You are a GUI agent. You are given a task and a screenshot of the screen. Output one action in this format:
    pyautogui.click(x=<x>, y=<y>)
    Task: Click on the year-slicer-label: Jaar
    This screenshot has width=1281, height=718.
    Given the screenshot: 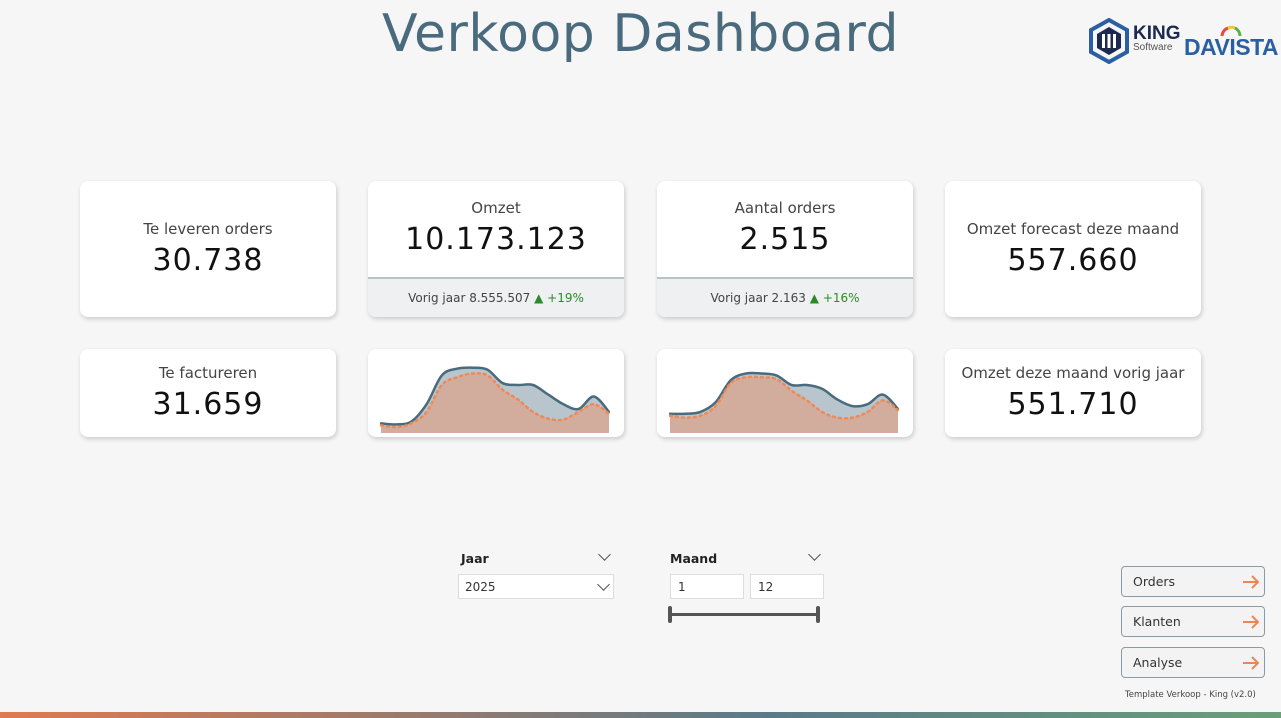 What is the action you would take?
    pyautogui.click(x=475, y=558)
    